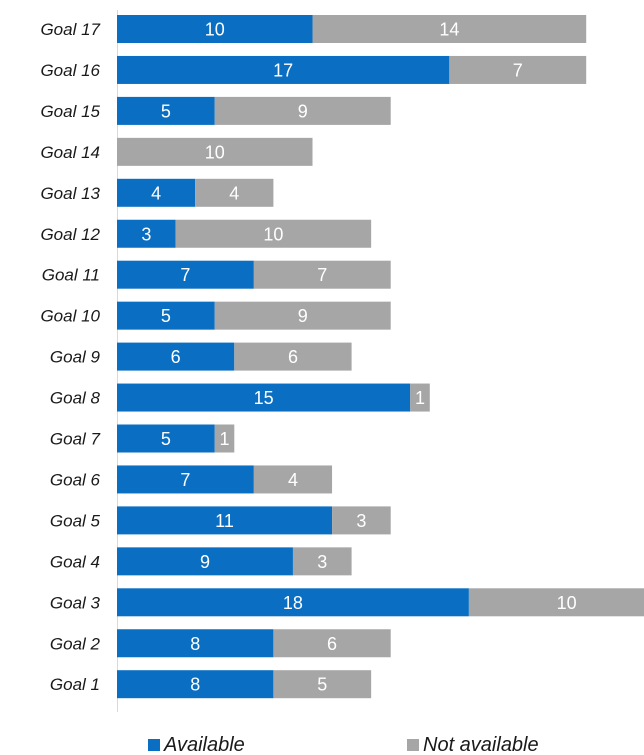 This screenshot has width=644, height=755. I want to click on data-label-not-available-goal-6: 4, so click(293, 480).